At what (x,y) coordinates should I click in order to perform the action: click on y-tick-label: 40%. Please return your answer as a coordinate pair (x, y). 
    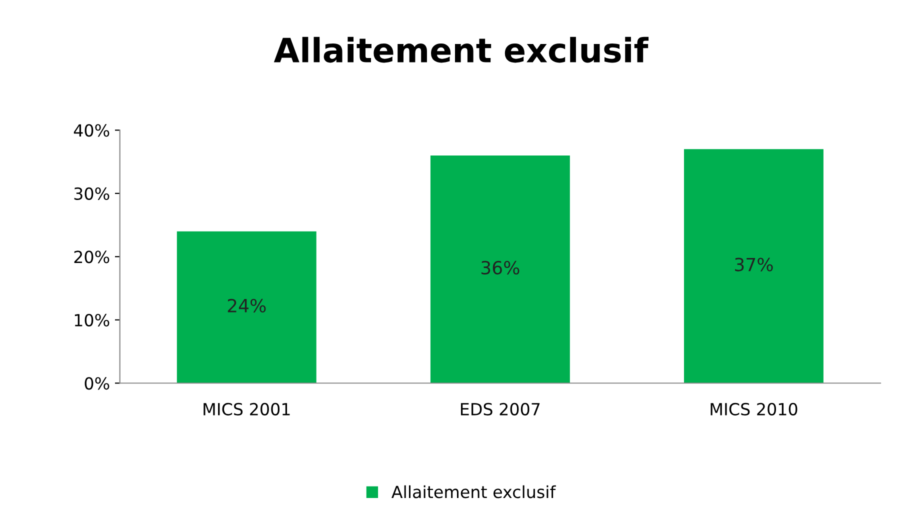
    Looking at the image, I should click on (92, 130).